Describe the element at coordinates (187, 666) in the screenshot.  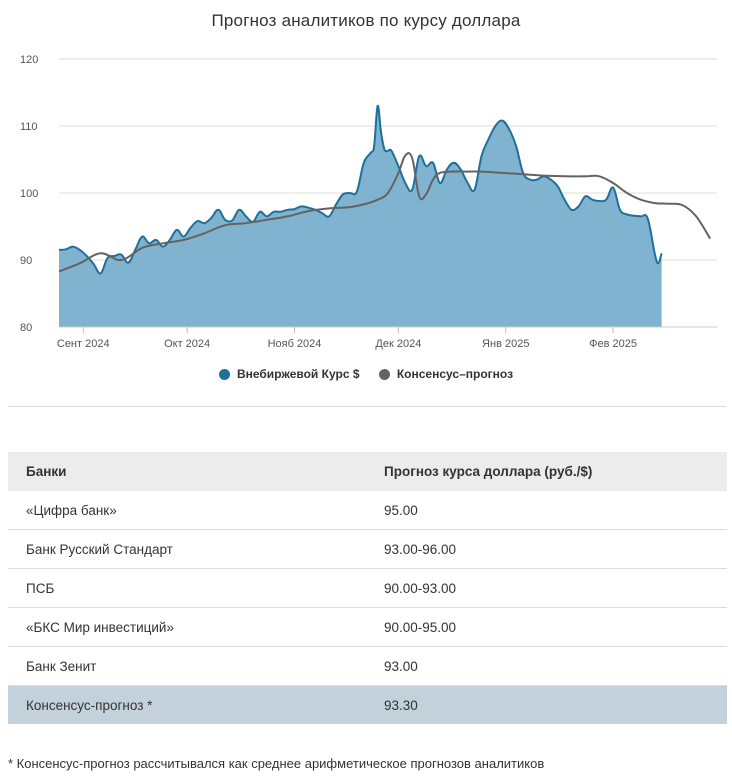
I see `bank-name: Банк Зенит` at that location.